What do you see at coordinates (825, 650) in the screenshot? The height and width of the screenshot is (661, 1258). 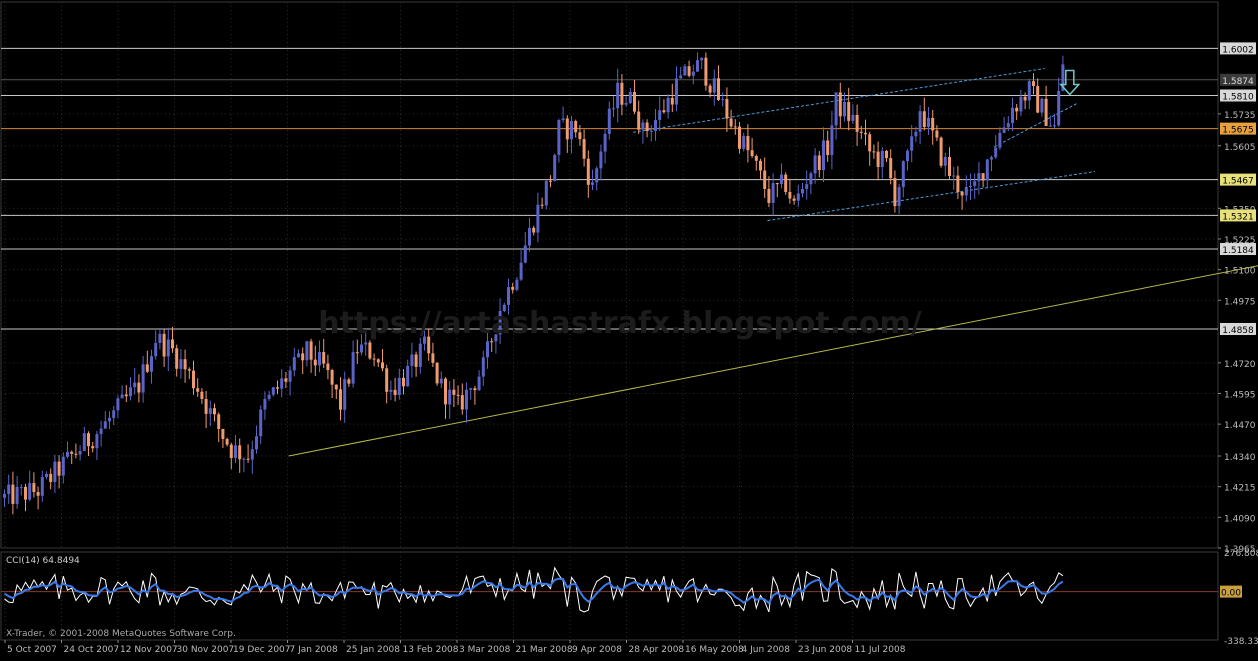 I see `time-tick-label: 23 Jun 2008` at bounding box center [825, 650].